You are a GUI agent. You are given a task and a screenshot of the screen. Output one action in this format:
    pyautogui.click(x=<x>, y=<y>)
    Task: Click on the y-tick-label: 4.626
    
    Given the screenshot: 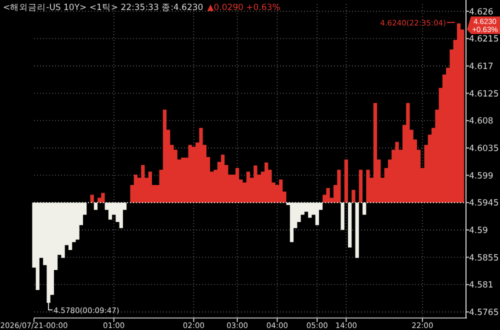 What is the action you would take?
    pyautogui.click(x=481, y=12)
    